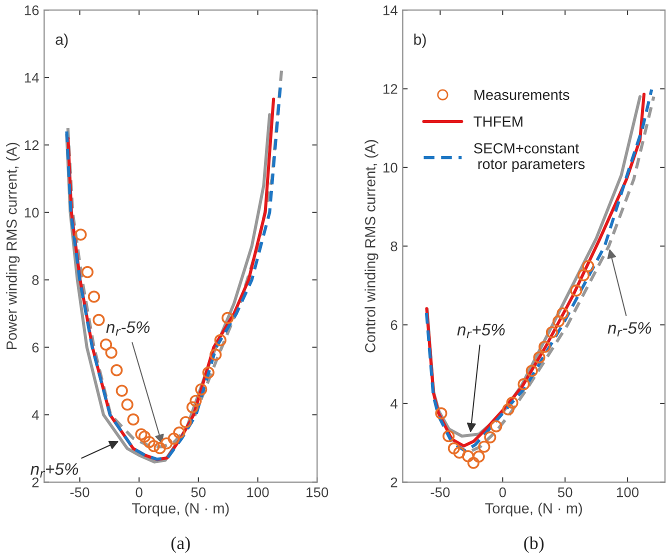  Describe the element at coordinates (13, 246) in the screenshot. I see `y-axis-title: Power winding RMS current, (A)` at that location.